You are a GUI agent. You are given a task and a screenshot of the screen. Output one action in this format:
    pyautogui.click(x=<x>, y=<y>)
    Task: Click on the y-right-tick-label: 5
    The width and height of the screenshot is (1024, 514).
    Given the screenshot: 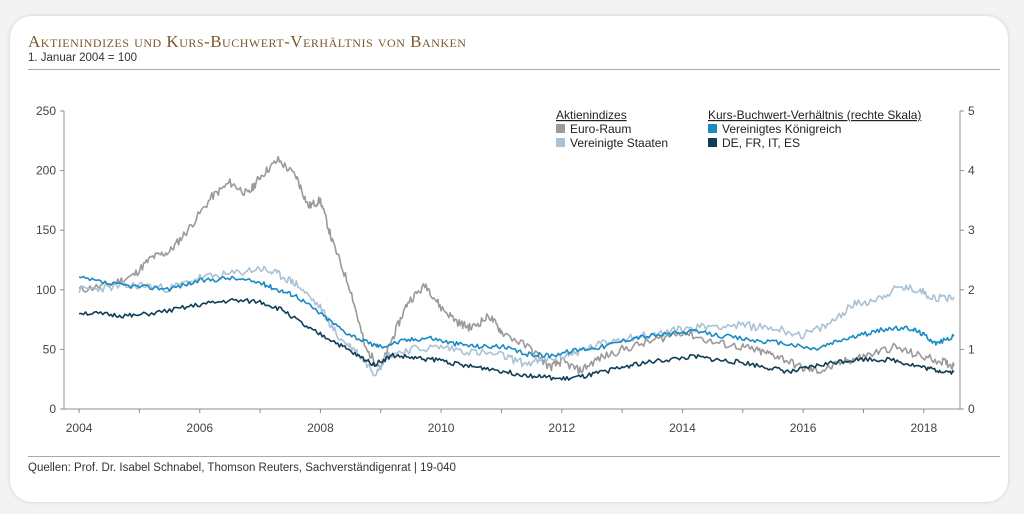 What is the action you would take?
    pyautogui.click(x=971, y=111)
    